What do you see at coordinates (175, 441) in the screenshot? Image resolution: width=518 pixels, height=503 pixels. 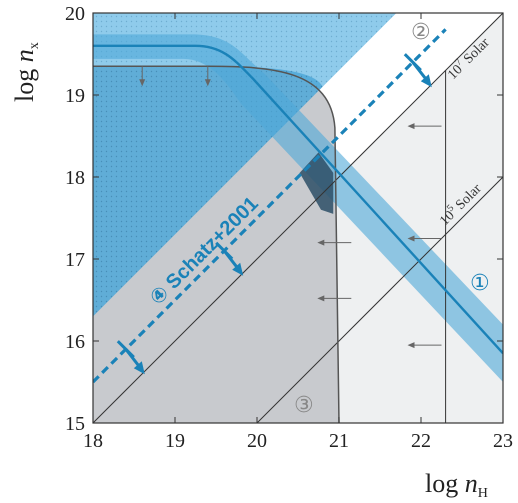 I see `x-tick-label: 19` at bounding box center [175, 441].